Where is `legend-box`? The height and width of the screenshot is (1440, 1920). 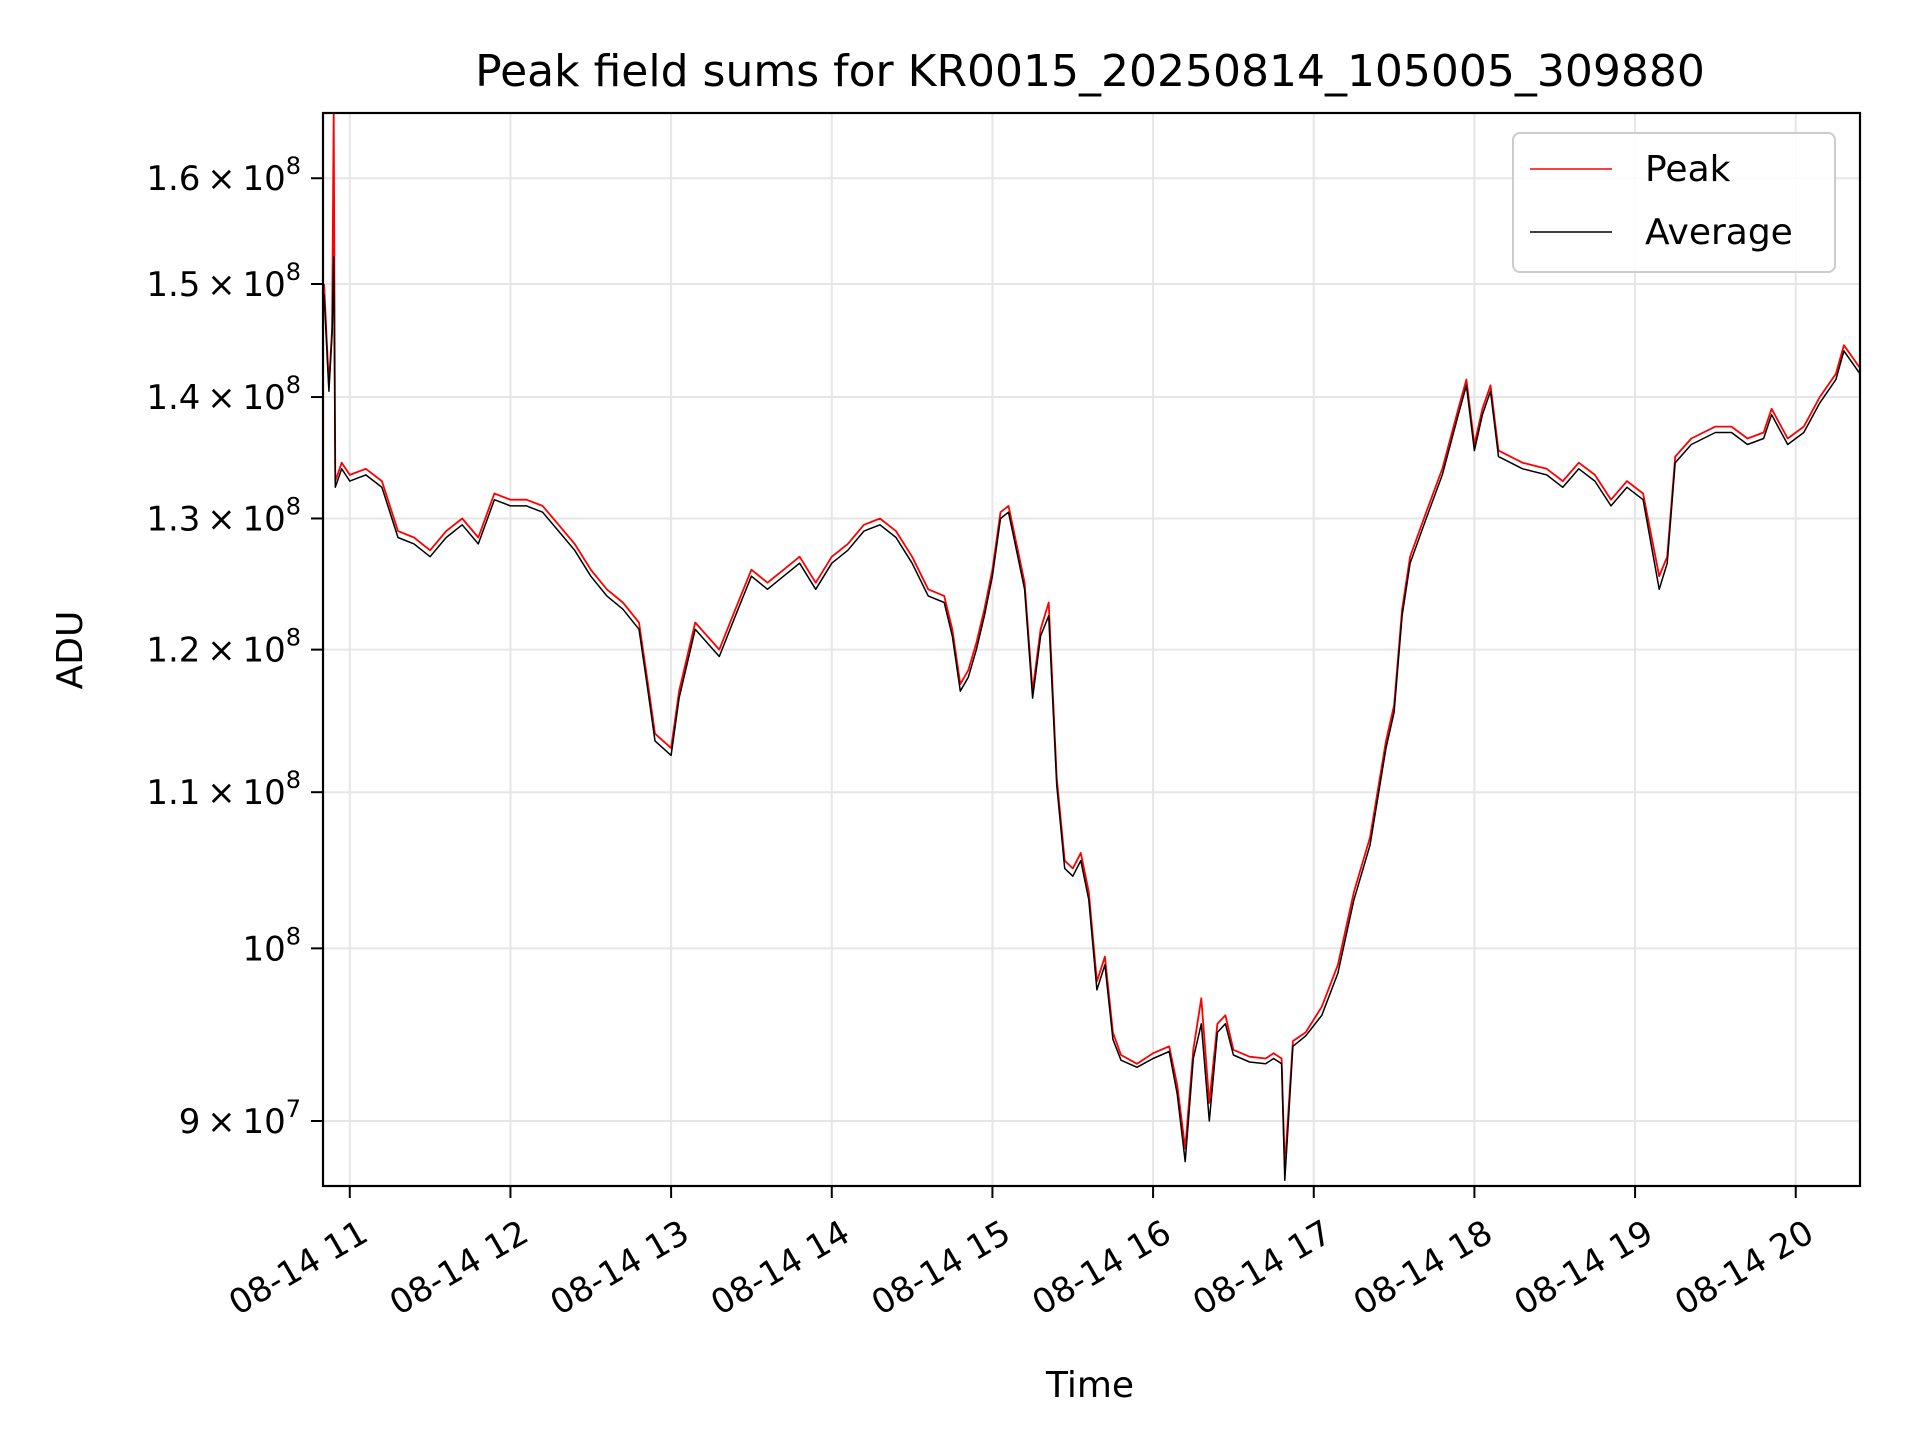 legend-box is located at coordinates (1674, 202).